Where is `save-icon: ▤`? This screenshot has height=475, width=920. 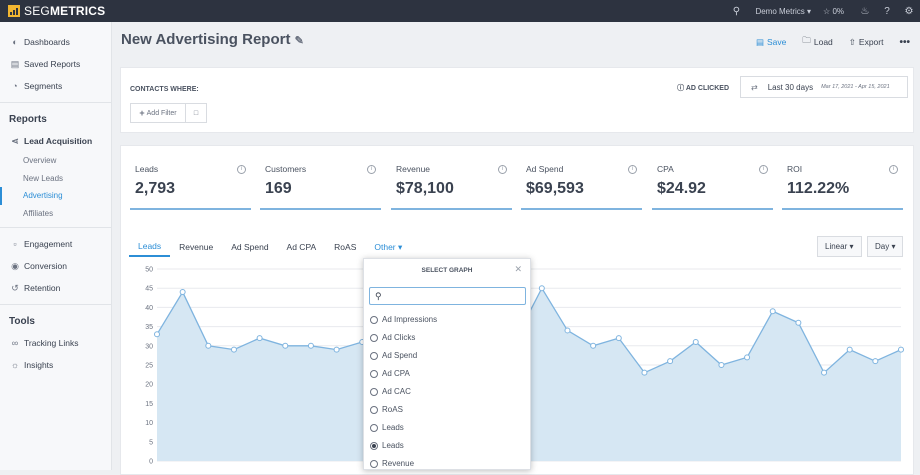 save-icon: ▤ is located at coordinates (759, 41).